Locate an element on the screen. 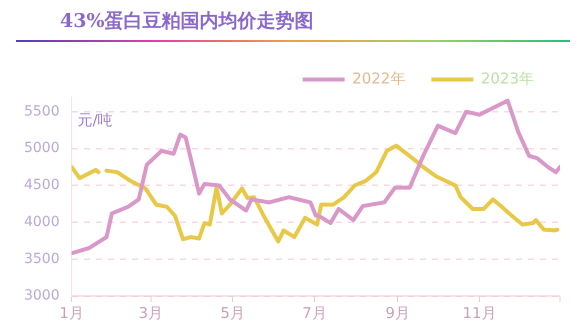  x-tick-label: 7月 is located at coordinates (314, 313).